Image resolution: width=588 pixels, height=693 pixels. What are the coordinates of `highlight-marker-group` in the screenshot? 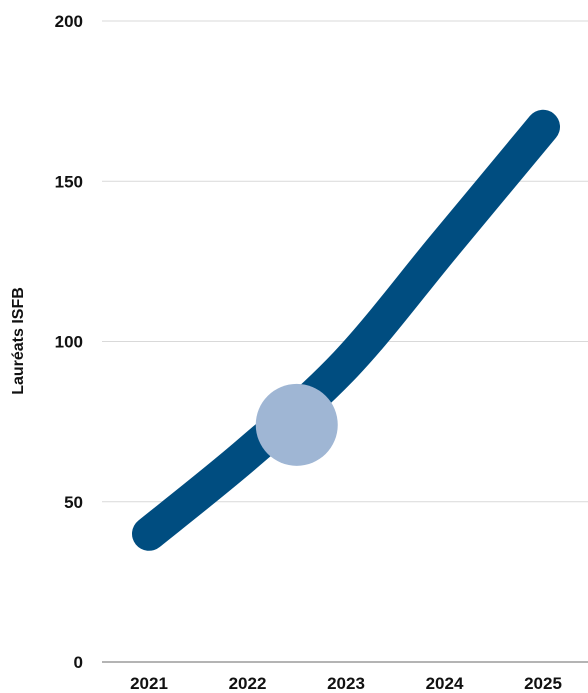 It's located at (296, 424).